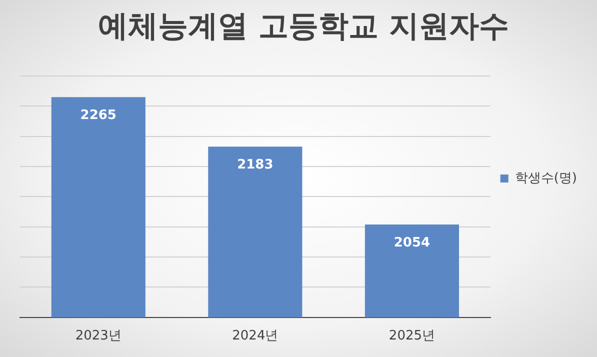 Image resolution: width=597 pixels, height=357 pixels. Describe the element at coordinates (412, 336) in the screenshot. I see `x-tick-label: 2025년` at that location.